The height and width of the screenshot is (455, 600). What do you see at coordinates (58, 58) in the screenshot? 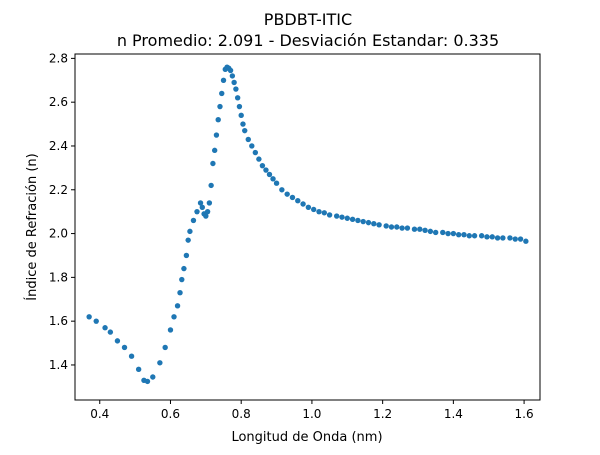
I see `y-tick-label: 2.8` at bounding box center [58, 58].